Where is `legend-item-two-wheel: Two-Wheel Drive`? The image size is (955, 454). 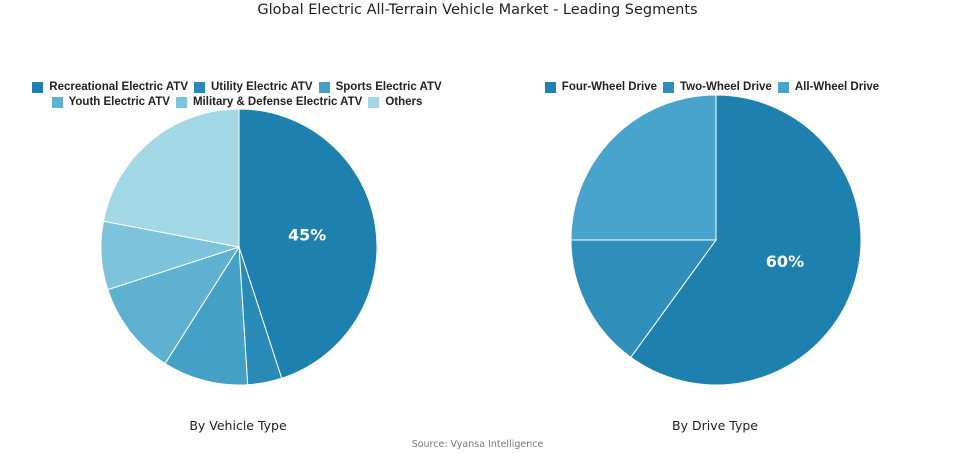
legend-item-two-wheel: Two-Wheel Drive is located at coordinates (717, 87).